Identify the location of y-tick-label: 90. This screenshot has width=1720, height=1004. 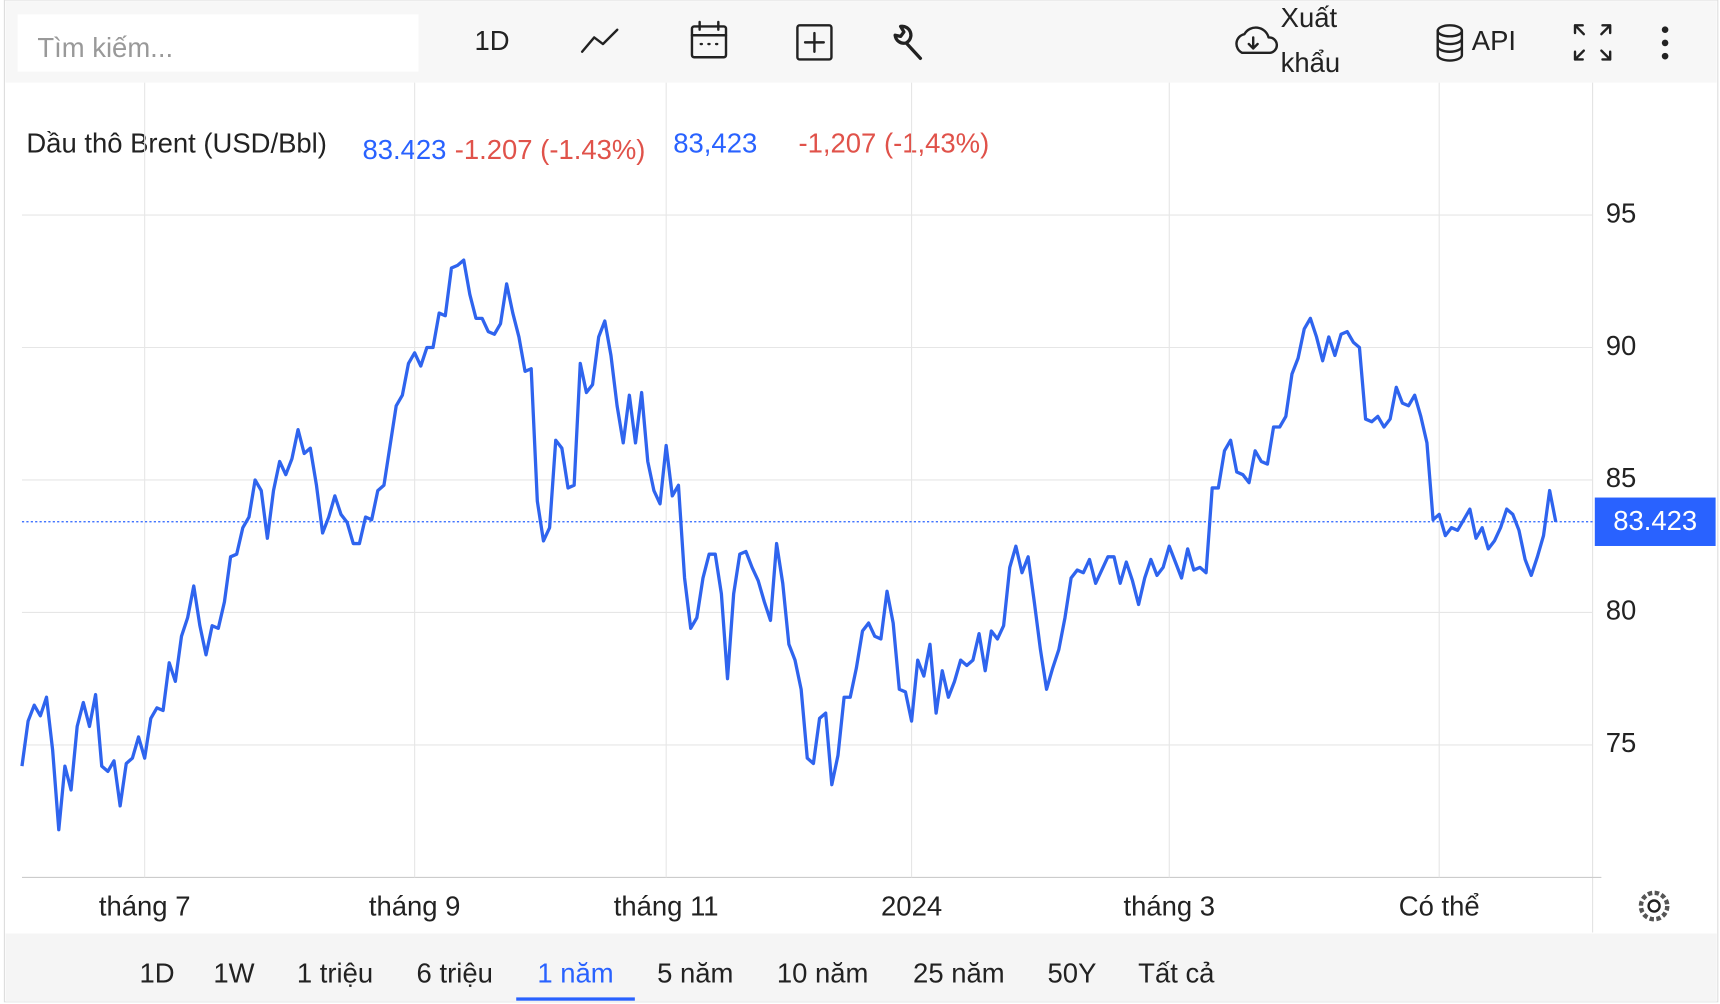
(1621, 345).